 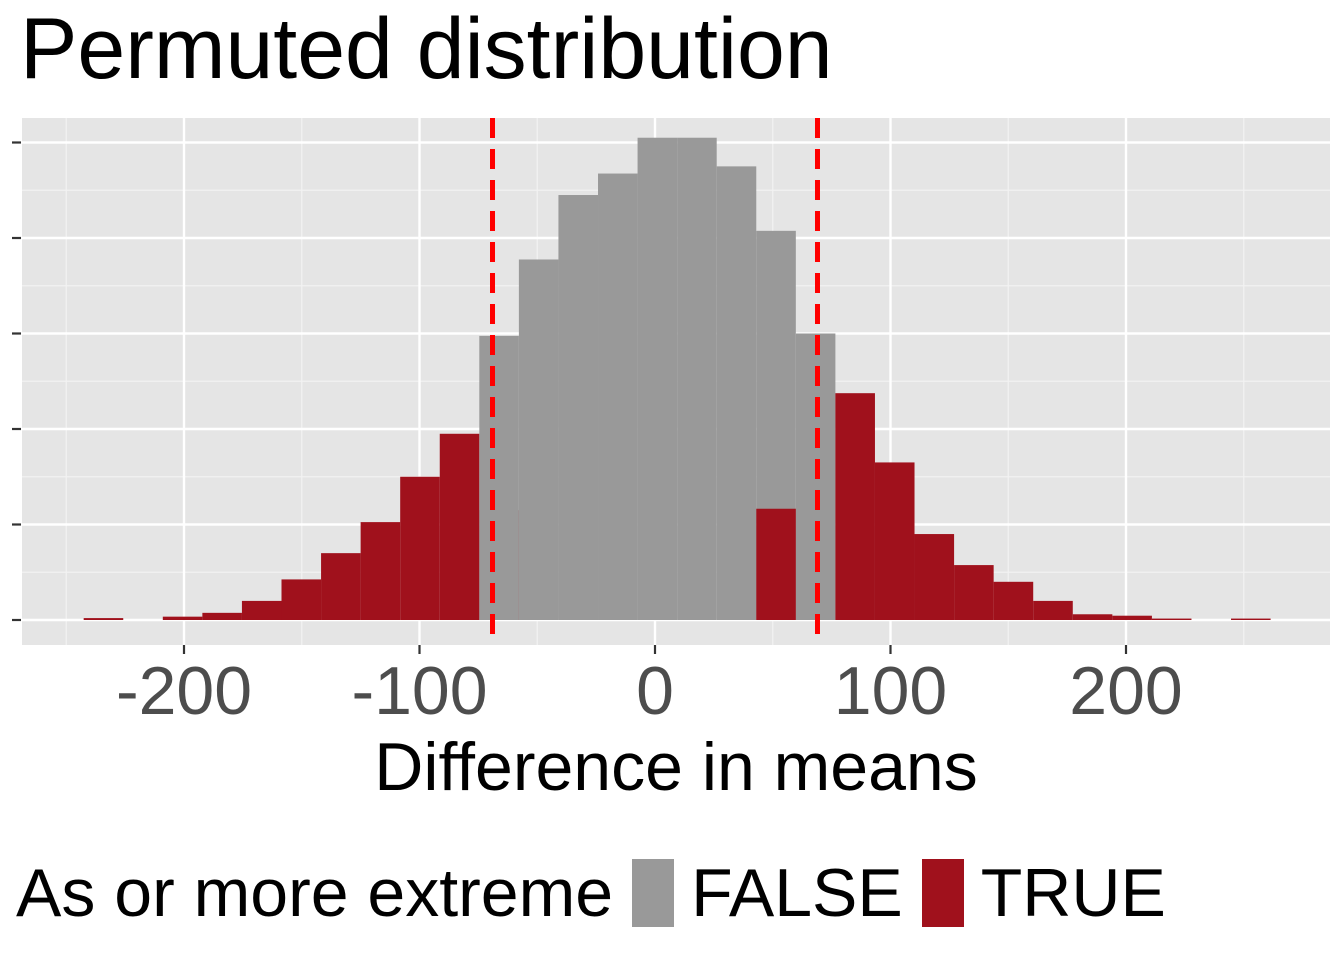 What do you see at coordinates (942, 893) in the screenshot?
I see `legend-key-true` at bounding box center [942, 893].